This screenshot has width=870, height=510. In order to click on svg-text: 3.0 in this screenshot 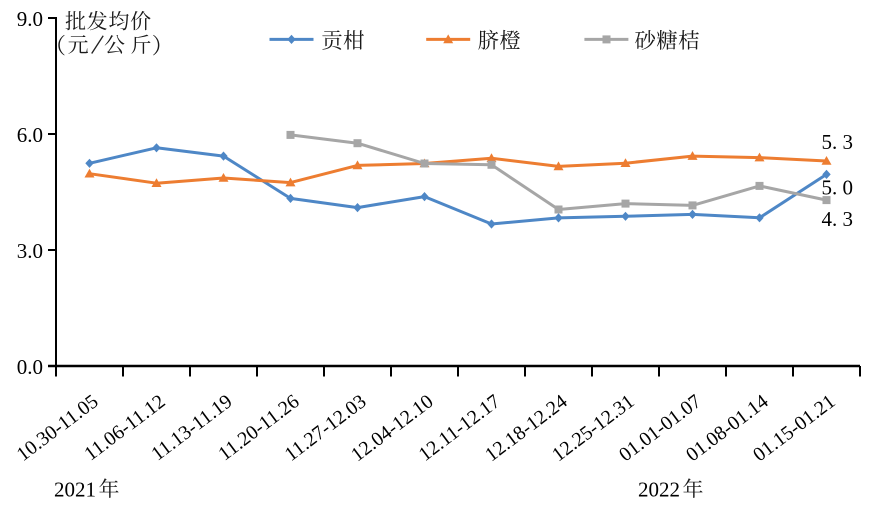, I will do `click(30, 251)`.